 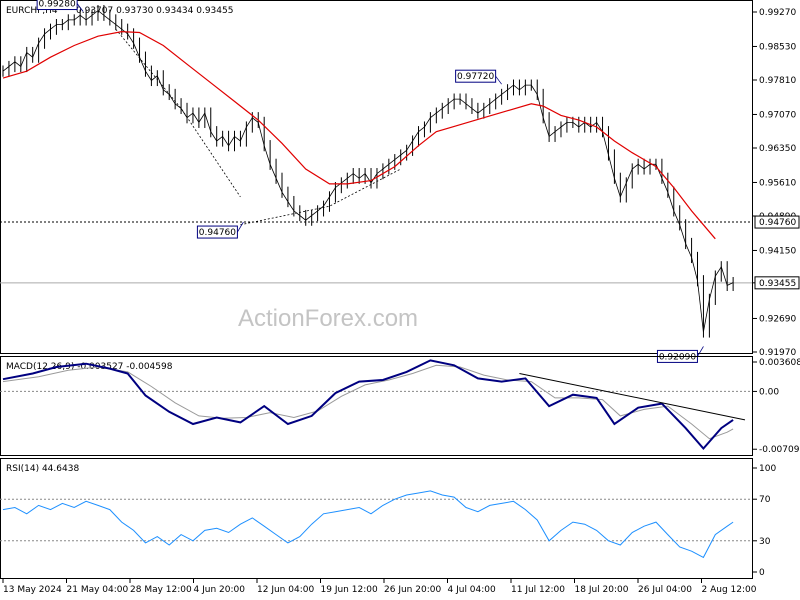 I want to click on macd-line, so click(x=368, y=405).